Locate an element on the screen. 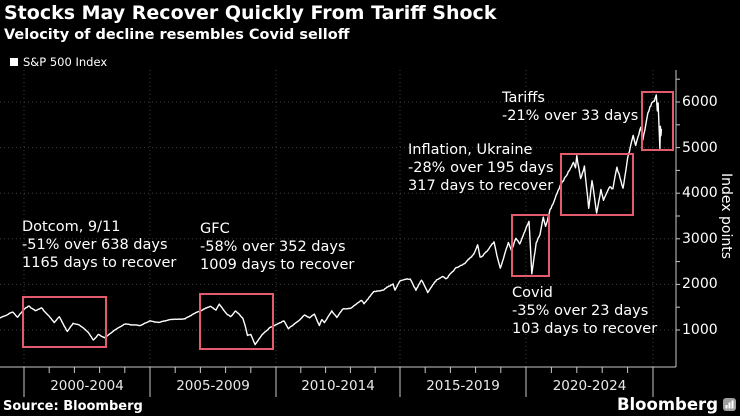  bloomberg-logo: Bloomberg is located at coordinates (676, 404).